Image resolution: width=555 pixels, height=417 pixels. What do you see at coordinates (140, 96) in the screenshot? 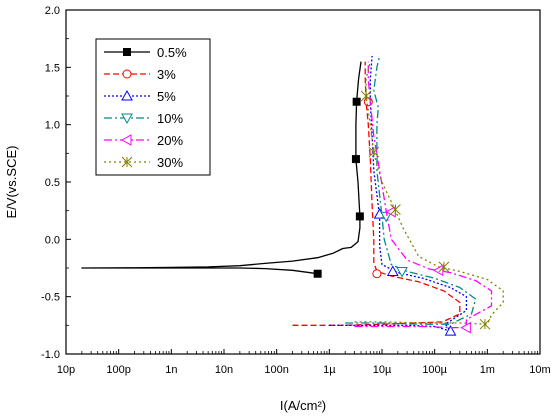
I see `legend-item: 5%` at bounding box center [140, 96].